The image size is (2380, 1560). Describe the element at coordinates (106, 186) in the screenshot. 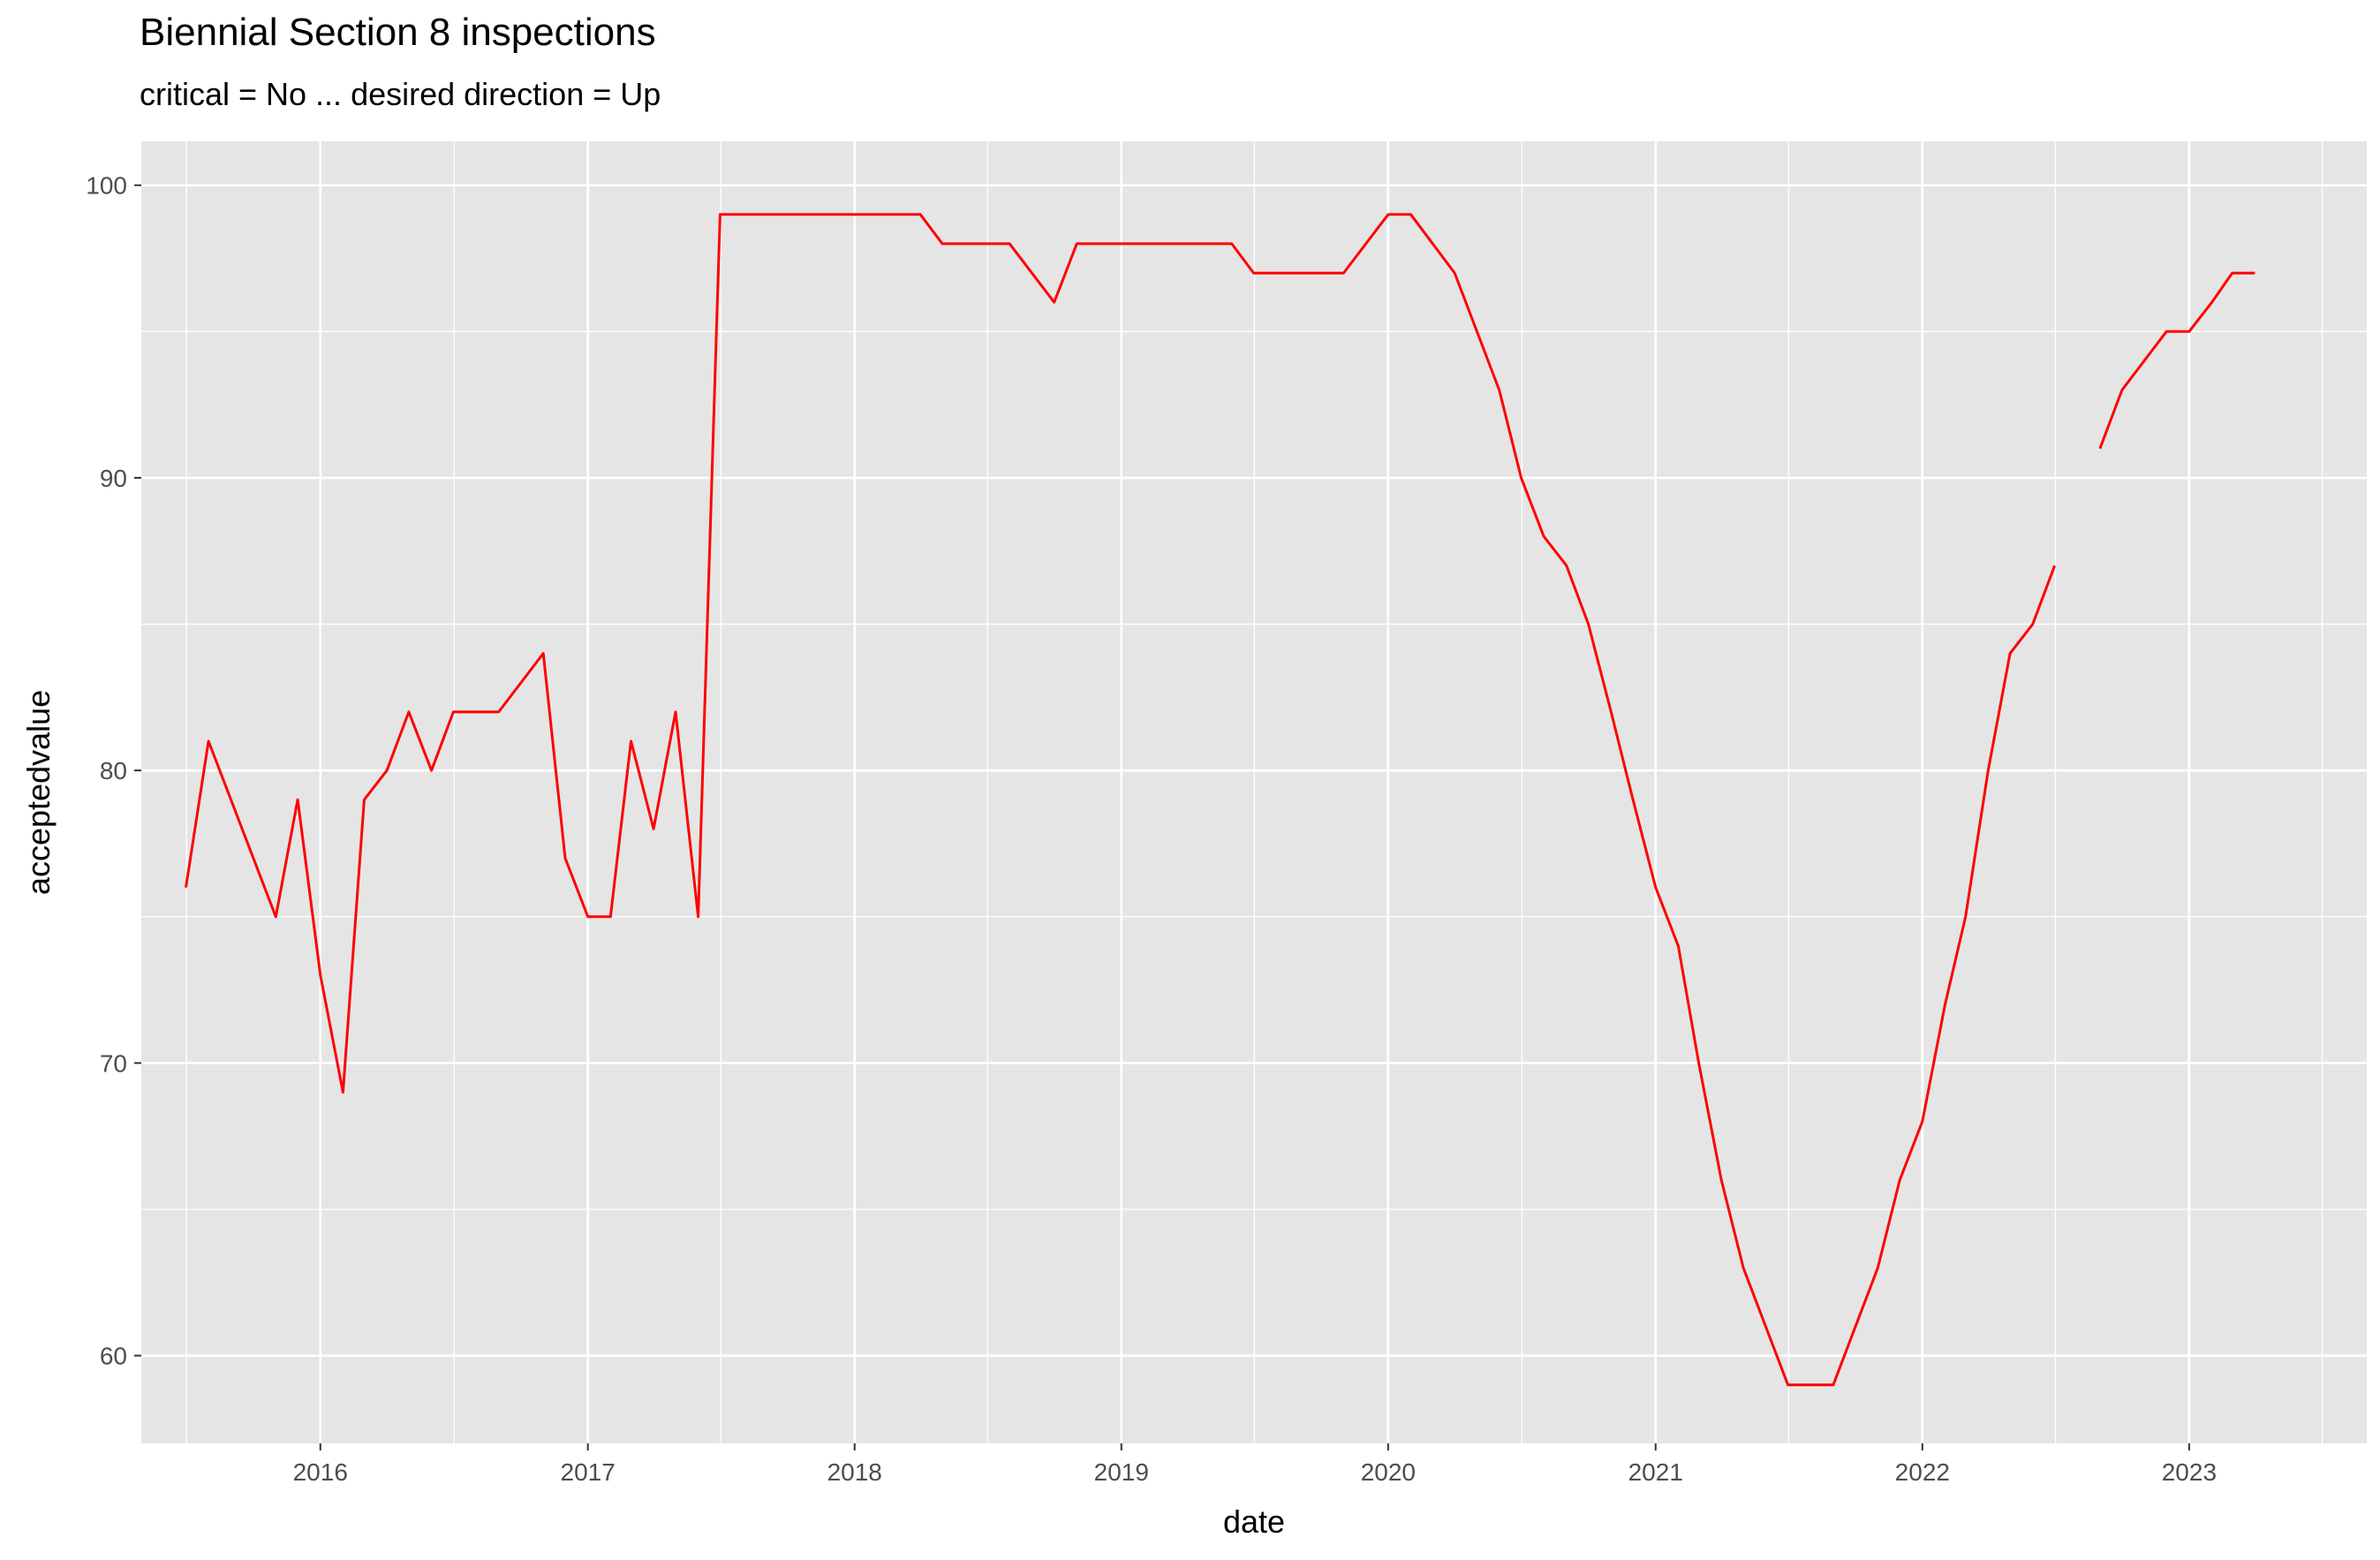

I see `y-tick-label: 100` at that location.